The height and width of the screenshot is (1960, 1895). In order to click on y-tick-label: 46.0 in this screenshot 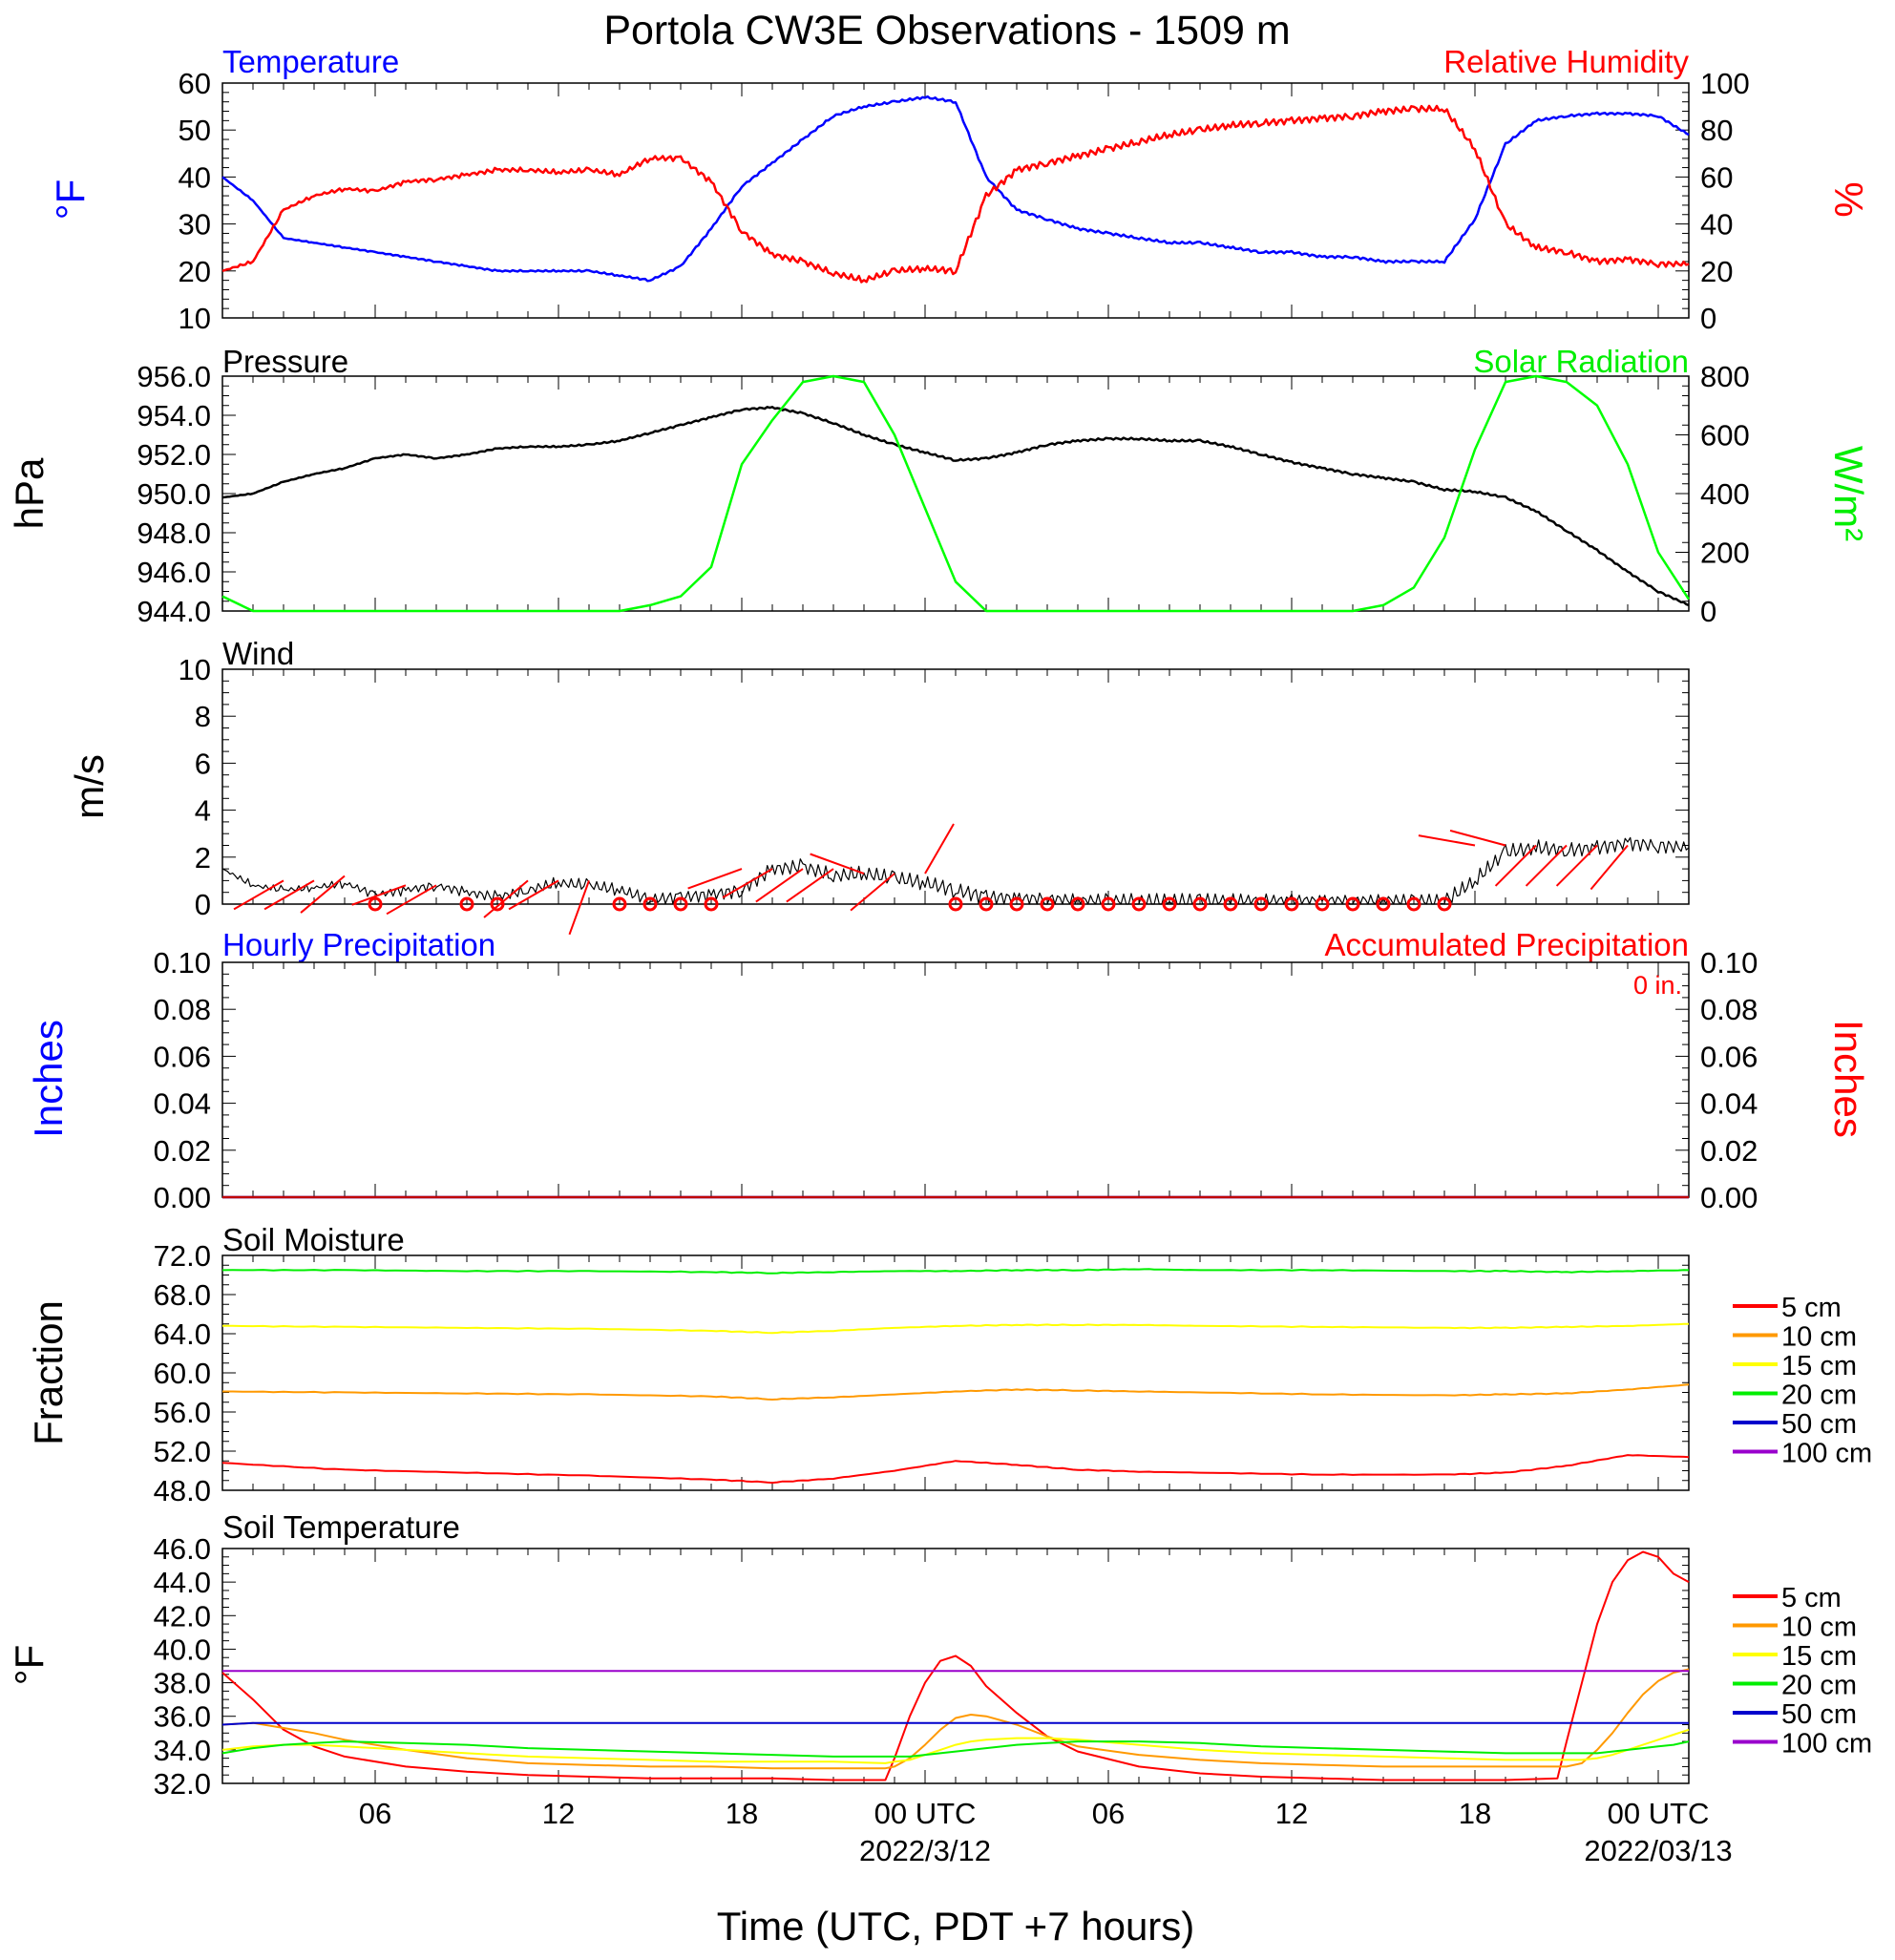, I will do `click(182, 1549)`.